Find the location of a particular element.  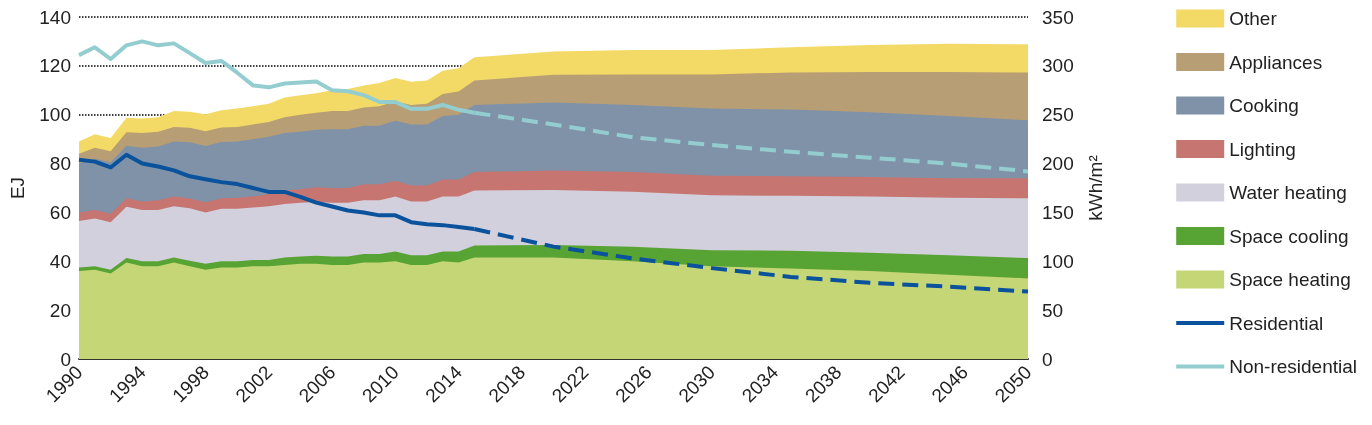

y2-tick-label: 100 is located at coordinates (1058, 261).